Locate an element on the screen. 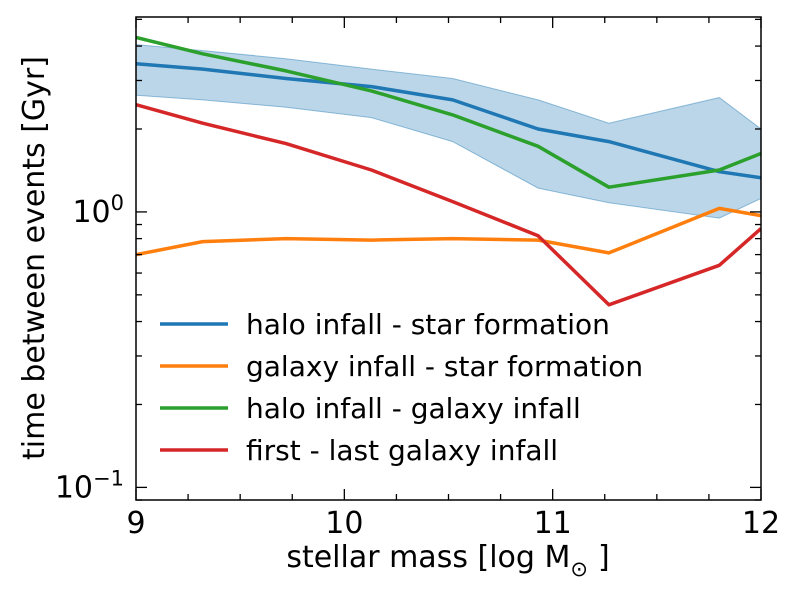 The height and width of the screenshot is (598, 797). y-tick-label: 10⁻¹ is located at coordinates (89, 485).